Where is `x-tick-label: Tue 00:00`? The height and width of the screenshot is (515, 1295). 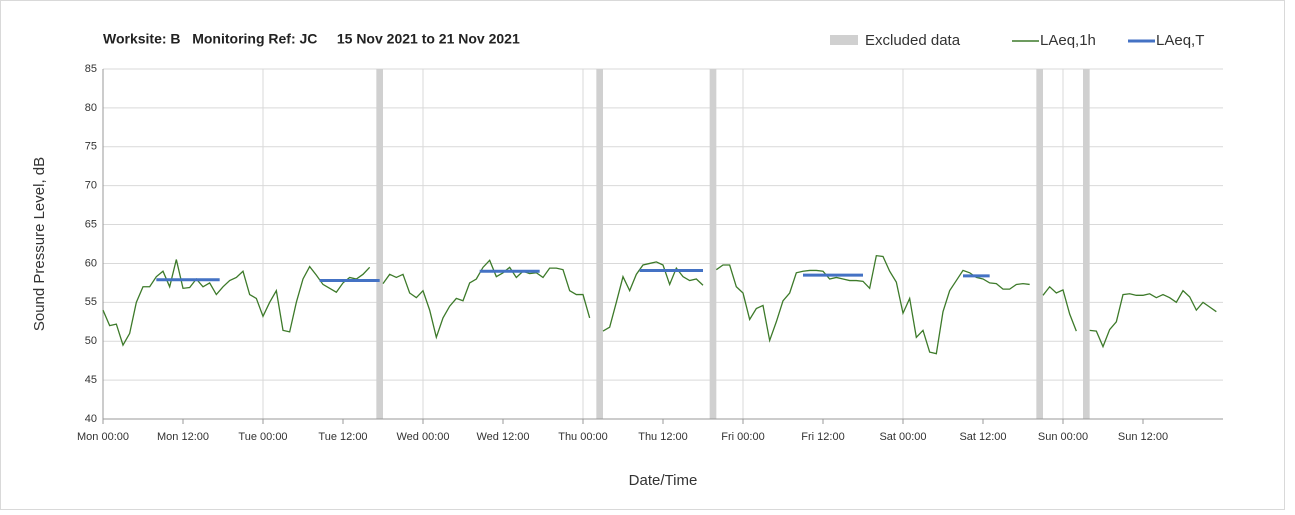 x-tick-label: Tue 00:00 is located at coordinates (262, 437).